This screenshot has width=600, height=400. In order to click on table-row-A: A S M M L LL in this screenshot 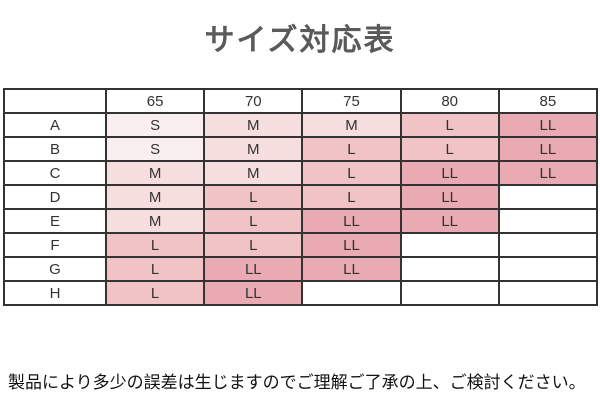, I will do `click(301, 125)`.